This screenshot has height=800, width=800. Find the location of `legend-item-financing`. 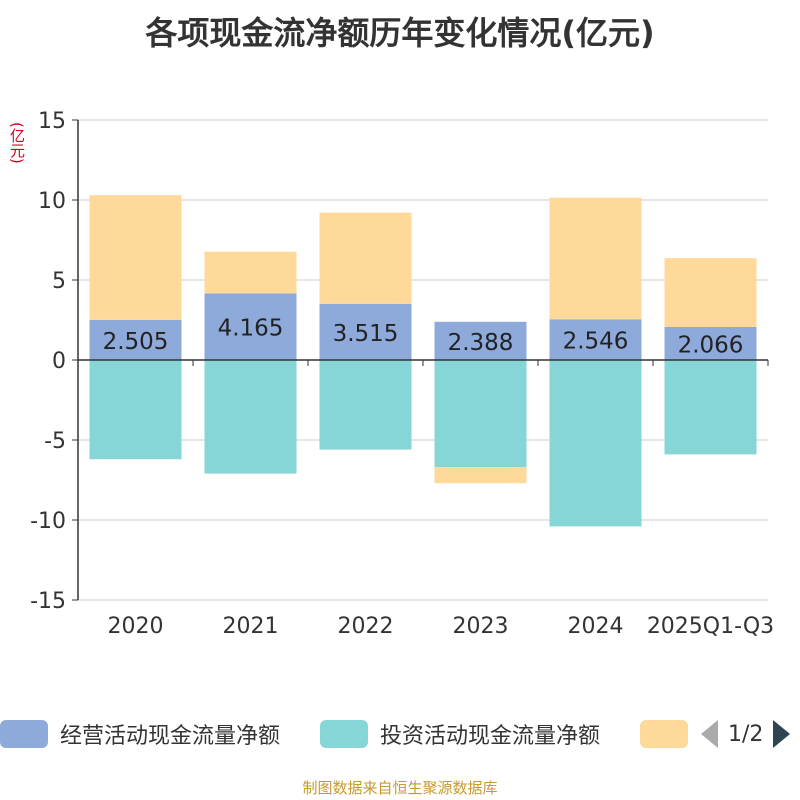

legend-item-financing is located at coordinates (670, 734).